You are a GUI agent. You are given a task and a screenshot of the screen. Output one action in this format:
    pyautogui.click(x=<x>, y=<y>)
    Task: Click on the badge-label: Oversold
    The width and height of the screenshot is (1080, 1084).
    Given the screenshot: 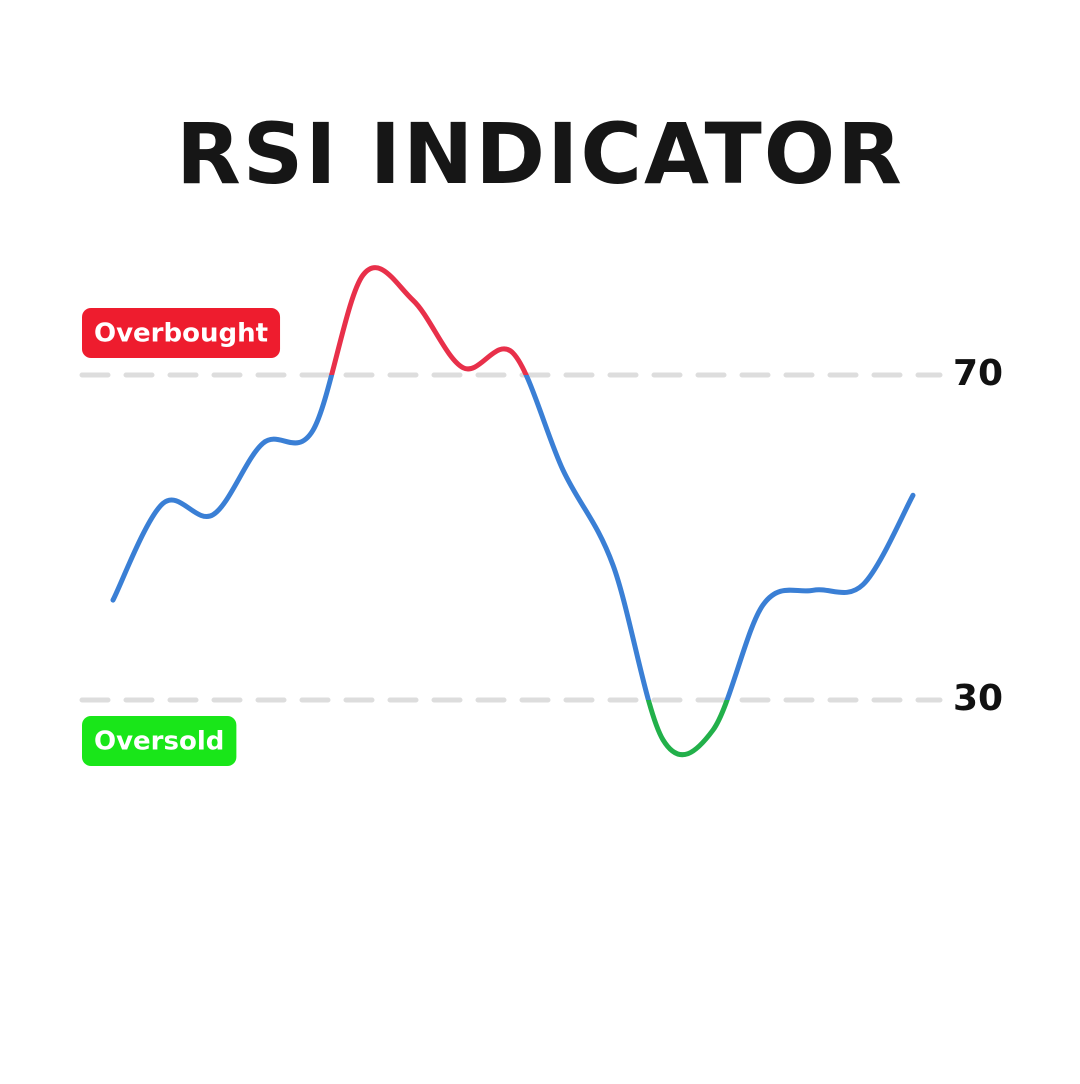 What is the action you would take?
    pyautogui.click(x=159, y=742)
    